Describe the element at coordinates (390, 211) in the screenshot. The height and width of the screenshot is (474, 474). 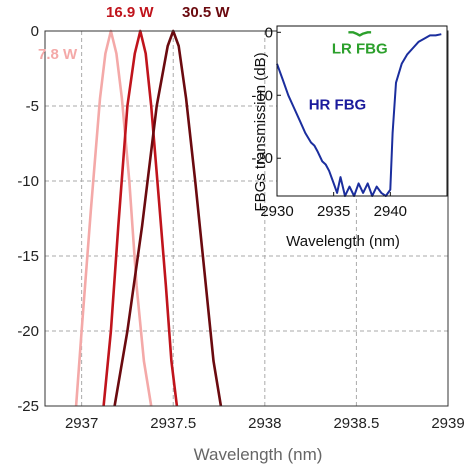
I see `inset-x-tick-label: 2940` at that location.